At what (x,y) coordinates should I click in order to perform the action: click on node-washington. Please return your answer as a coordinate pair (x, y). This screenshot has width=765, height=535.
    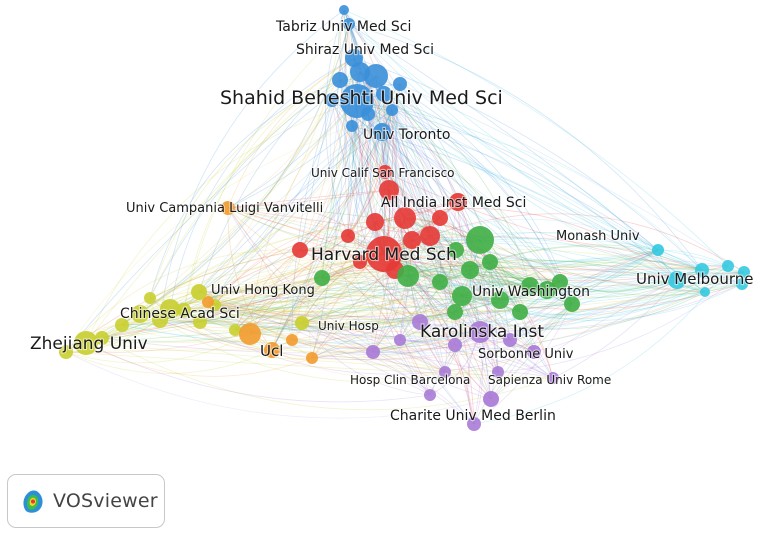
    Looking at the image, I should click on (547, 290).